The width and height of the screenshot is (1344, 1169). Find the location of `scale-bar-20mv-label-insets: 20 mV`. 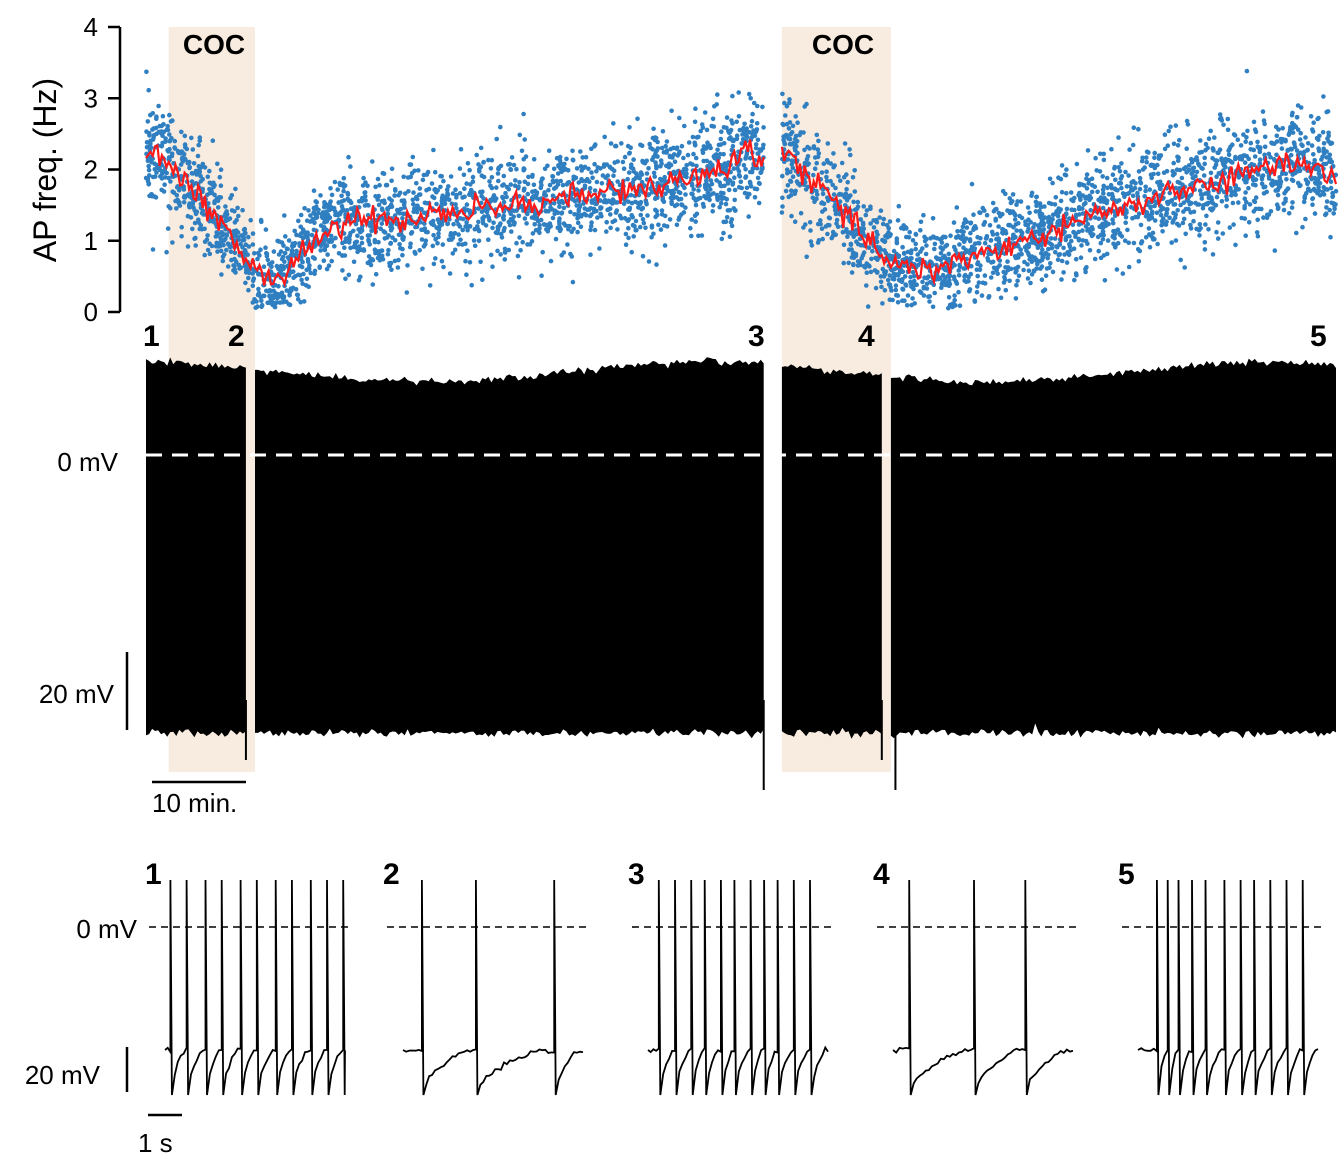

scale-bar-20mv-label-insets: 20 mV is located at coordinates (63, 1075).